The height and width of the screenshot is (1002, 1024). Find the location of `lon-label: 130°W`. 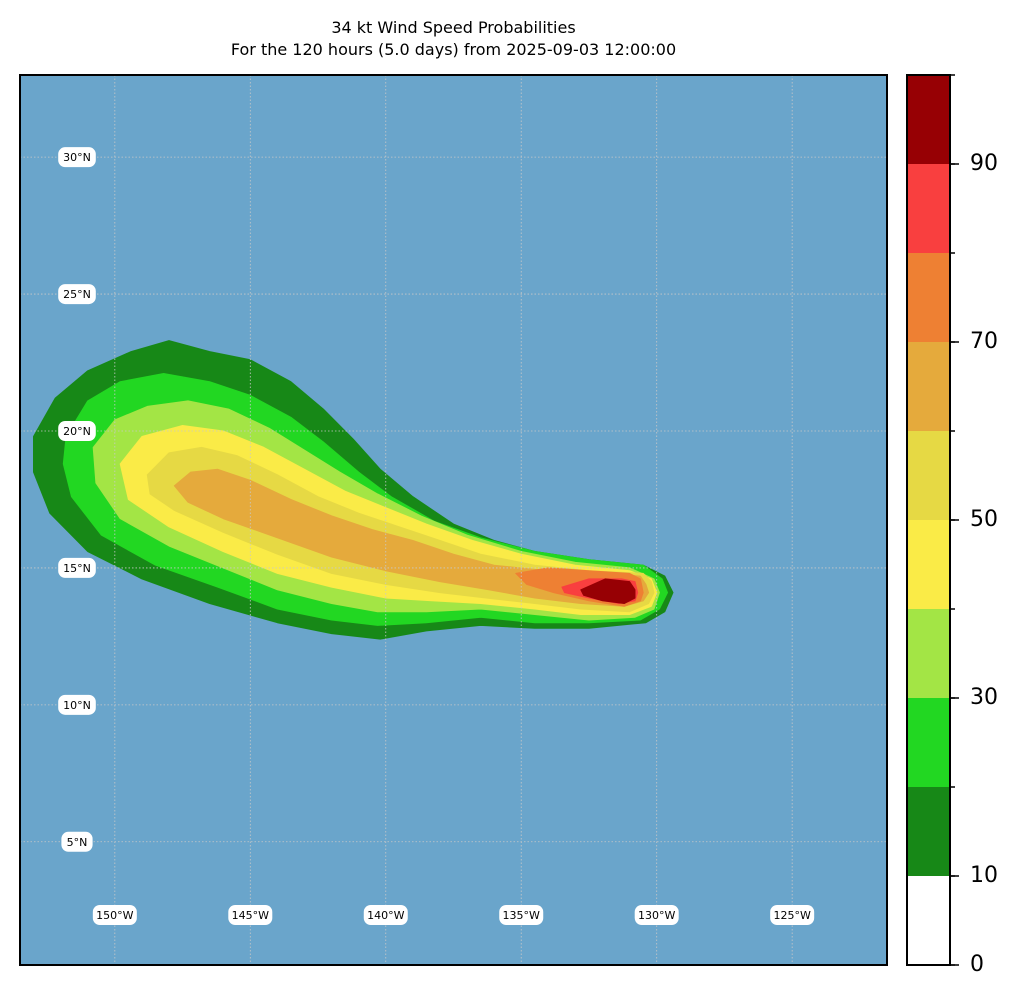

lon-label: 130°W is located at coordinates (656, 915).